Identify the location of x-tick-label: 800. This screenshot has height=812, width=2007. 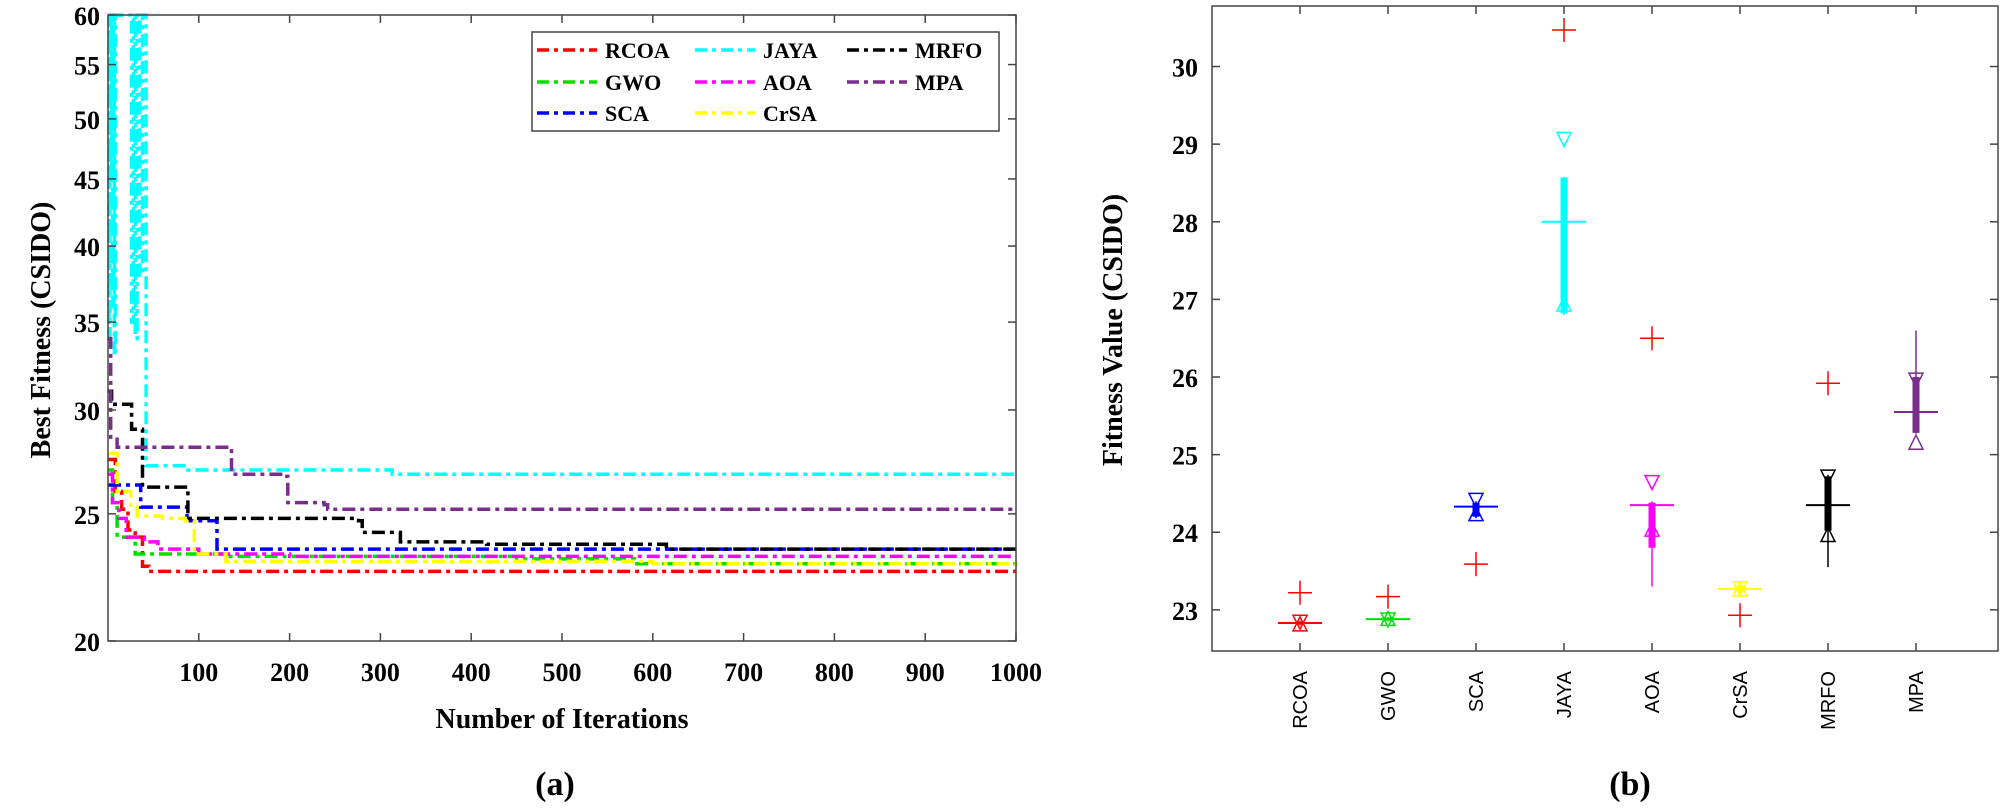
(834, 672).